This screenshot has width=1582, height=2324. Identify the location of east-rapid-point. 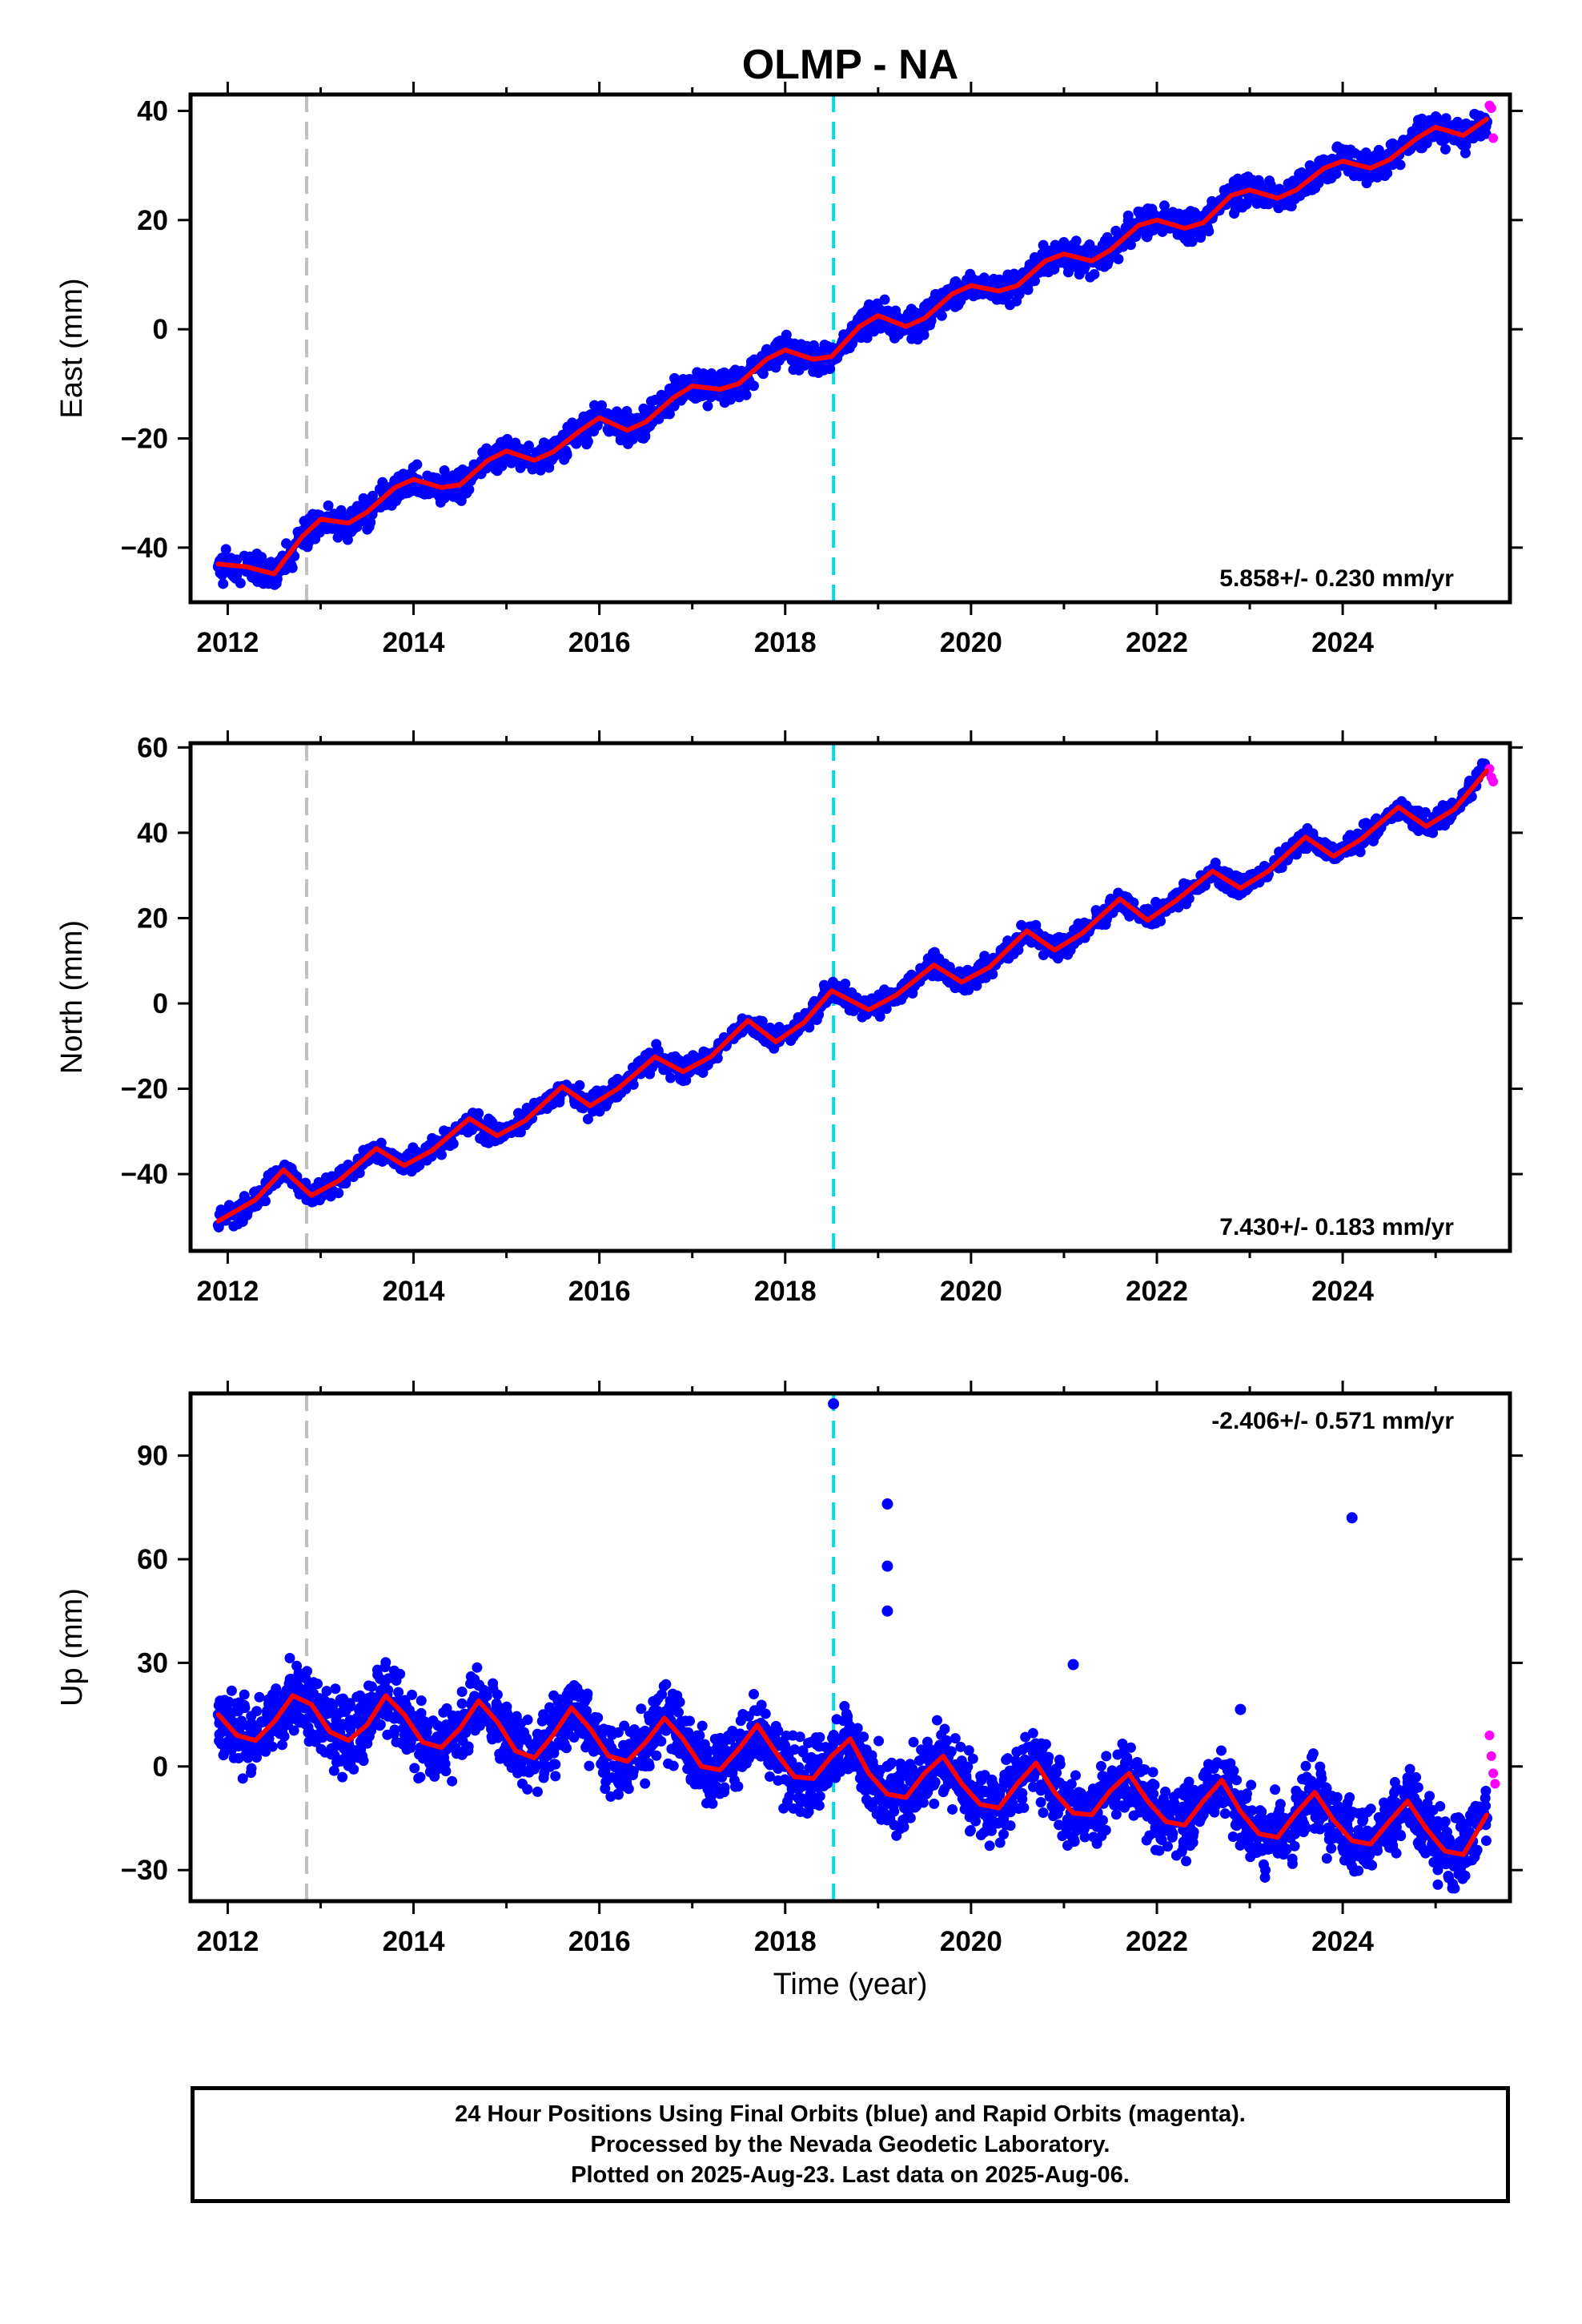
(1491, 108).